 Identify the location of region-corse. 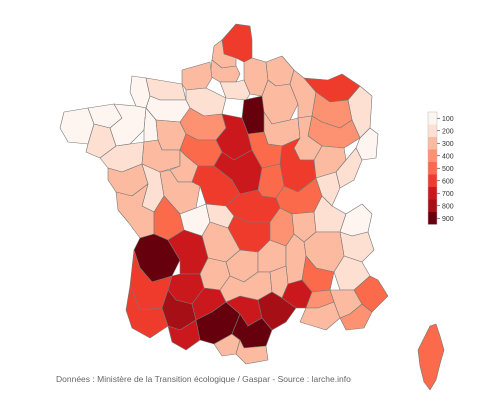
(431, 357).